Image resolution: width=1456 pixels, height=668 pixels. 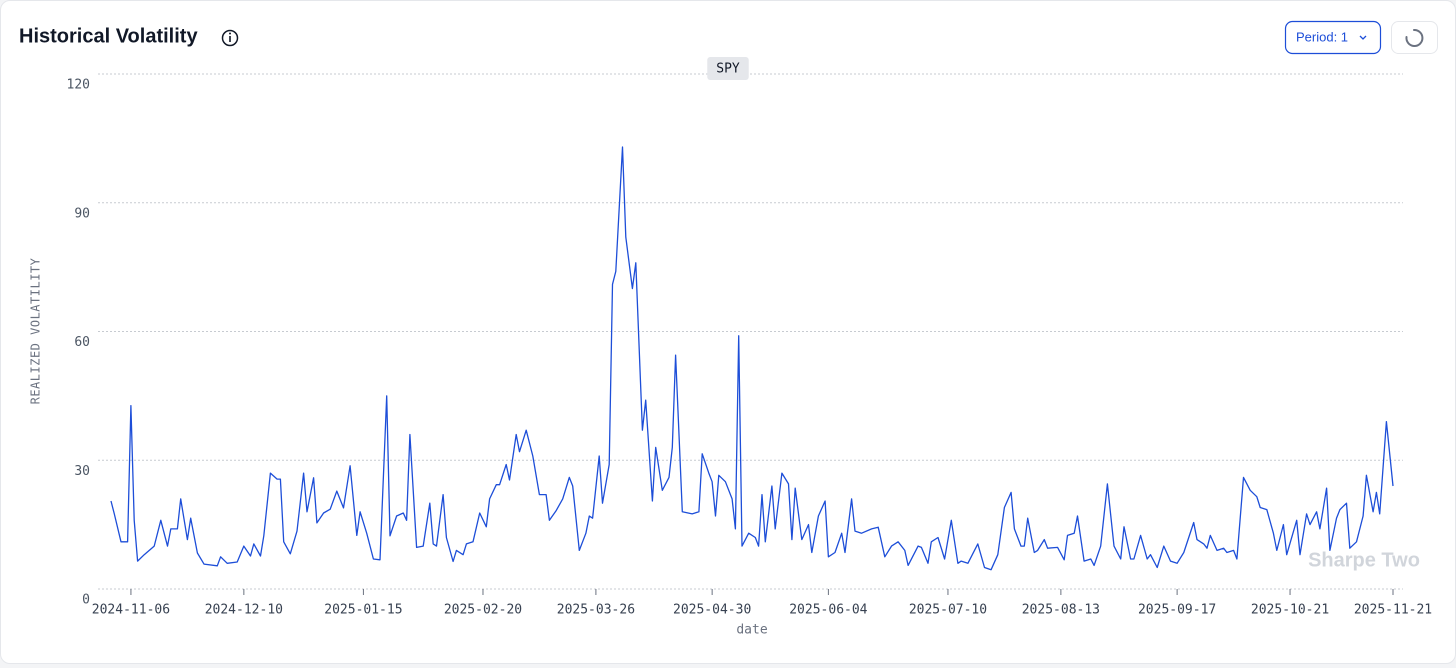 What do you see at coordinates (1061, 610) in the screenshot?
I see `x-tick-label: 2025-08-13` at bounding box center [1061, 610].